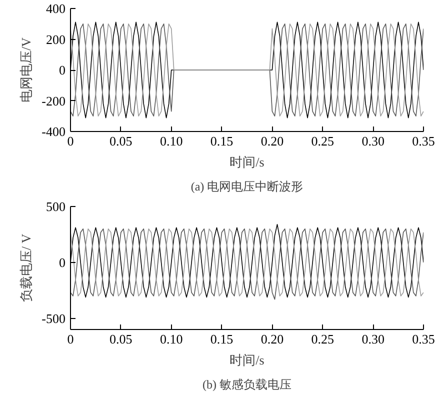 This screenshot has width=448, height=397. Describe the element at coordinates (54, 131) in the screenshot. I see `y-tick-label: -400` at that location.